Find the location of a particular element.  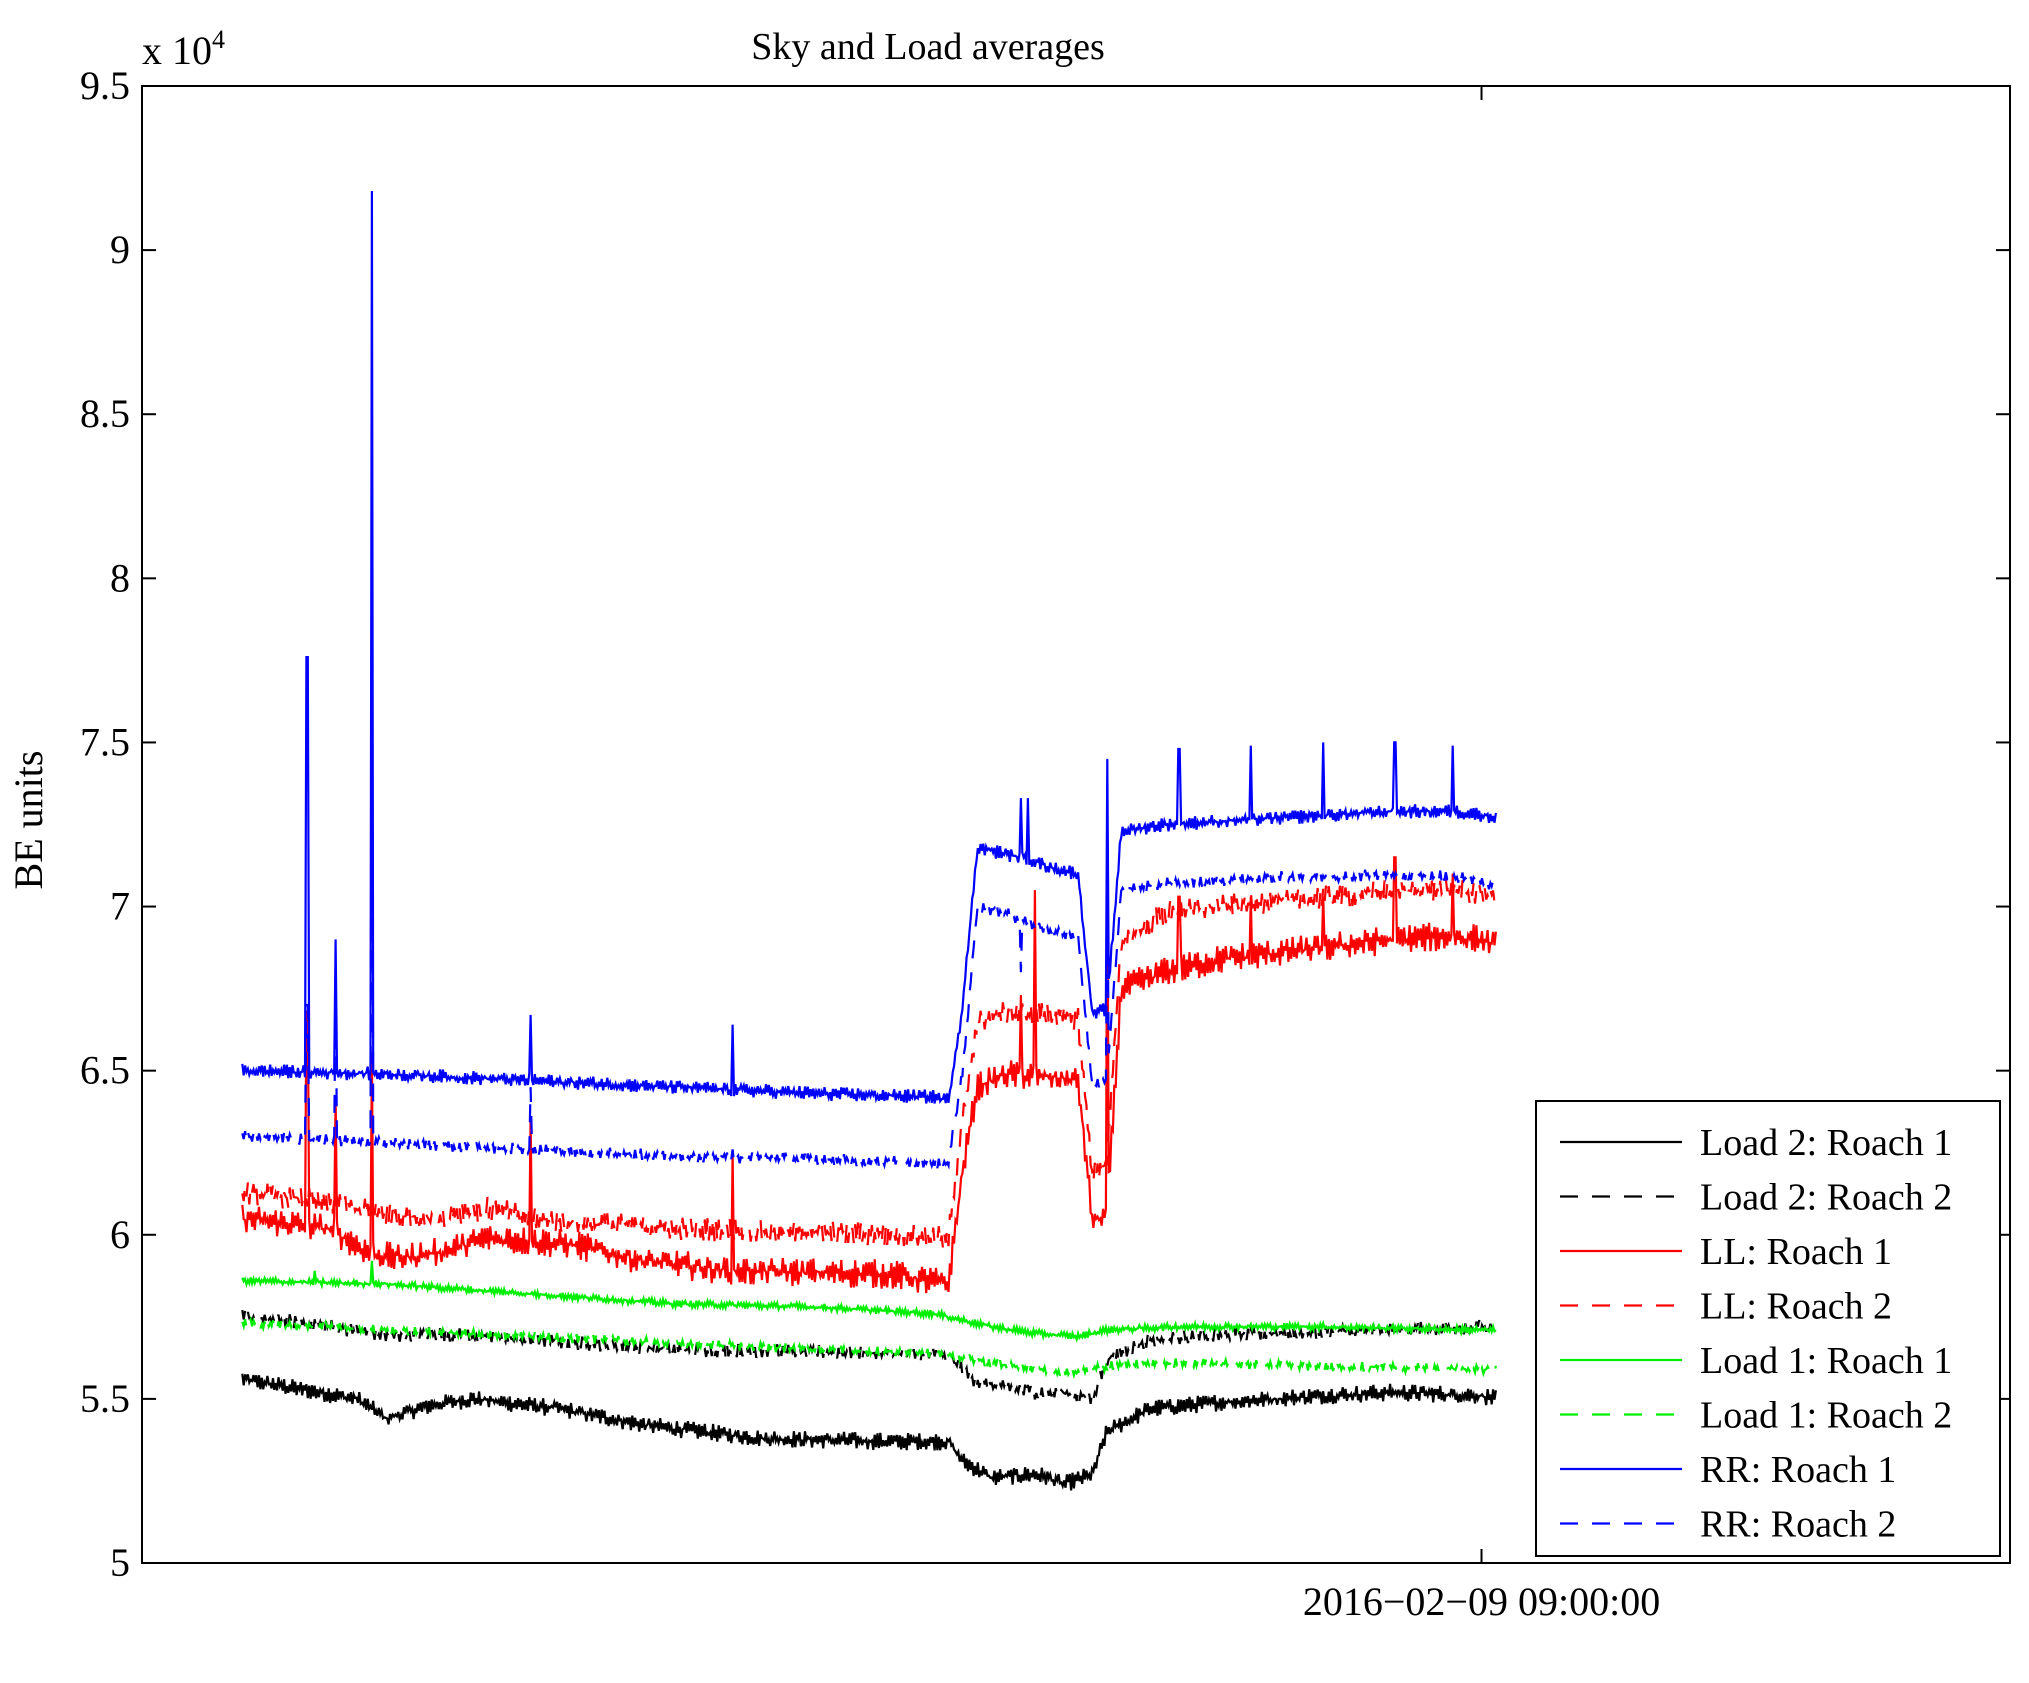

y-multiplier-base: x 10 is located at coordinates (177, 50).